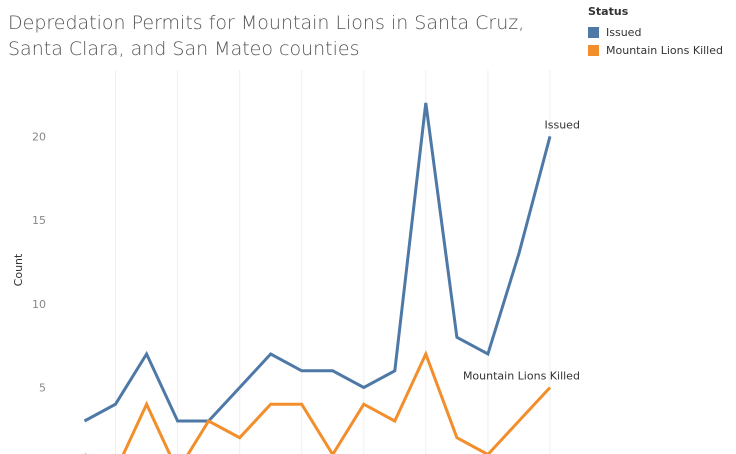  I want to click on legend-label-mountain-lions-killed: Mountain Lions Killed, so click(664, 50).